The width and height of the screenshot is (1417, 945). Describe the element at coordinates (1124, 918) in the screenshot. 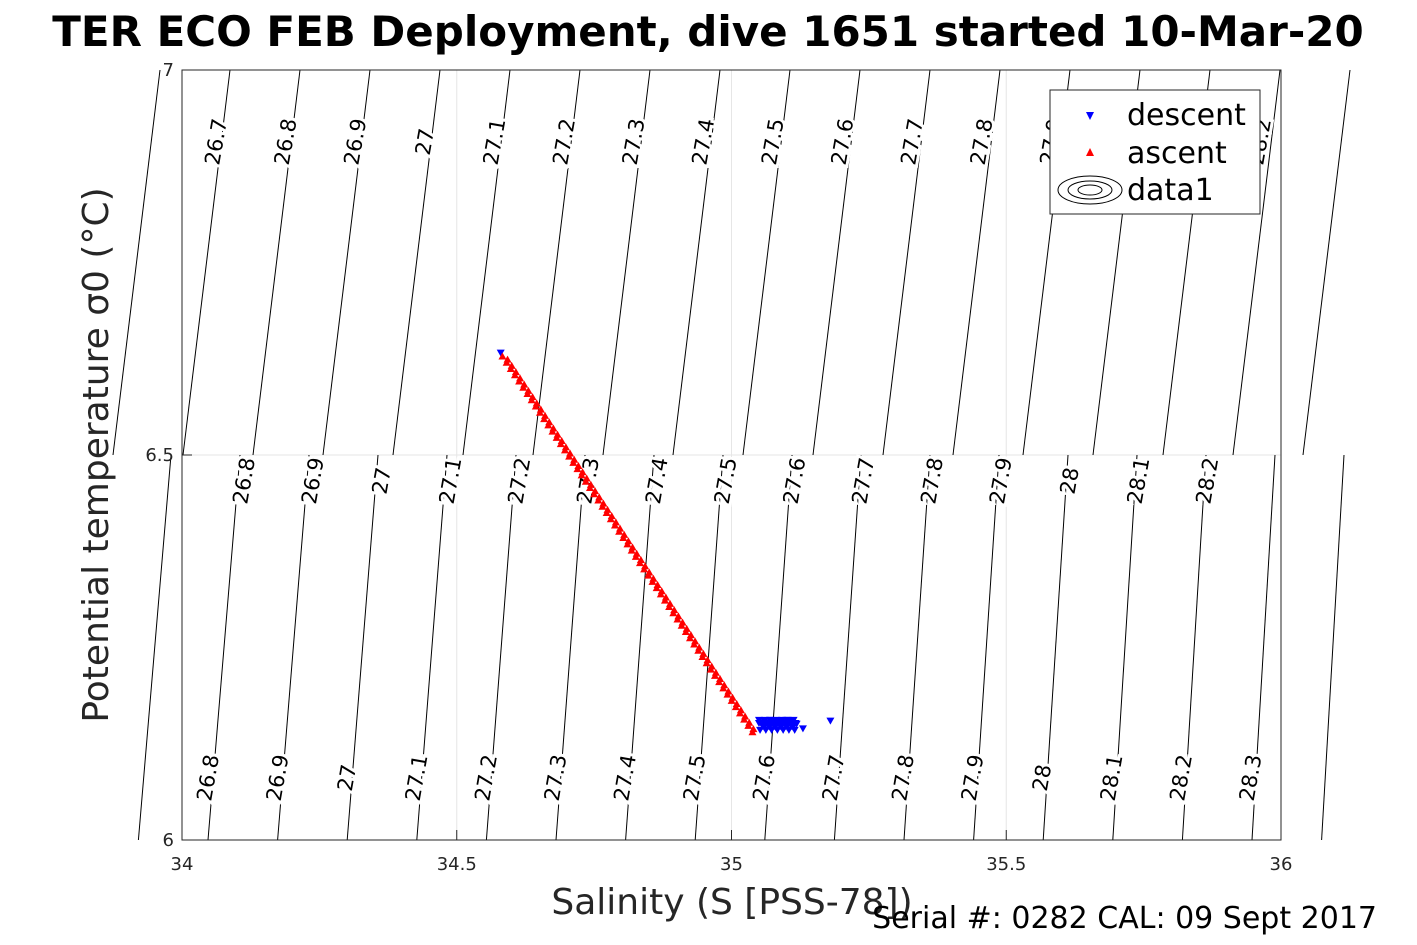

I see `serial-calibration-text: Serial #: 0282 CAL: 09 Sept 2017` at that location.